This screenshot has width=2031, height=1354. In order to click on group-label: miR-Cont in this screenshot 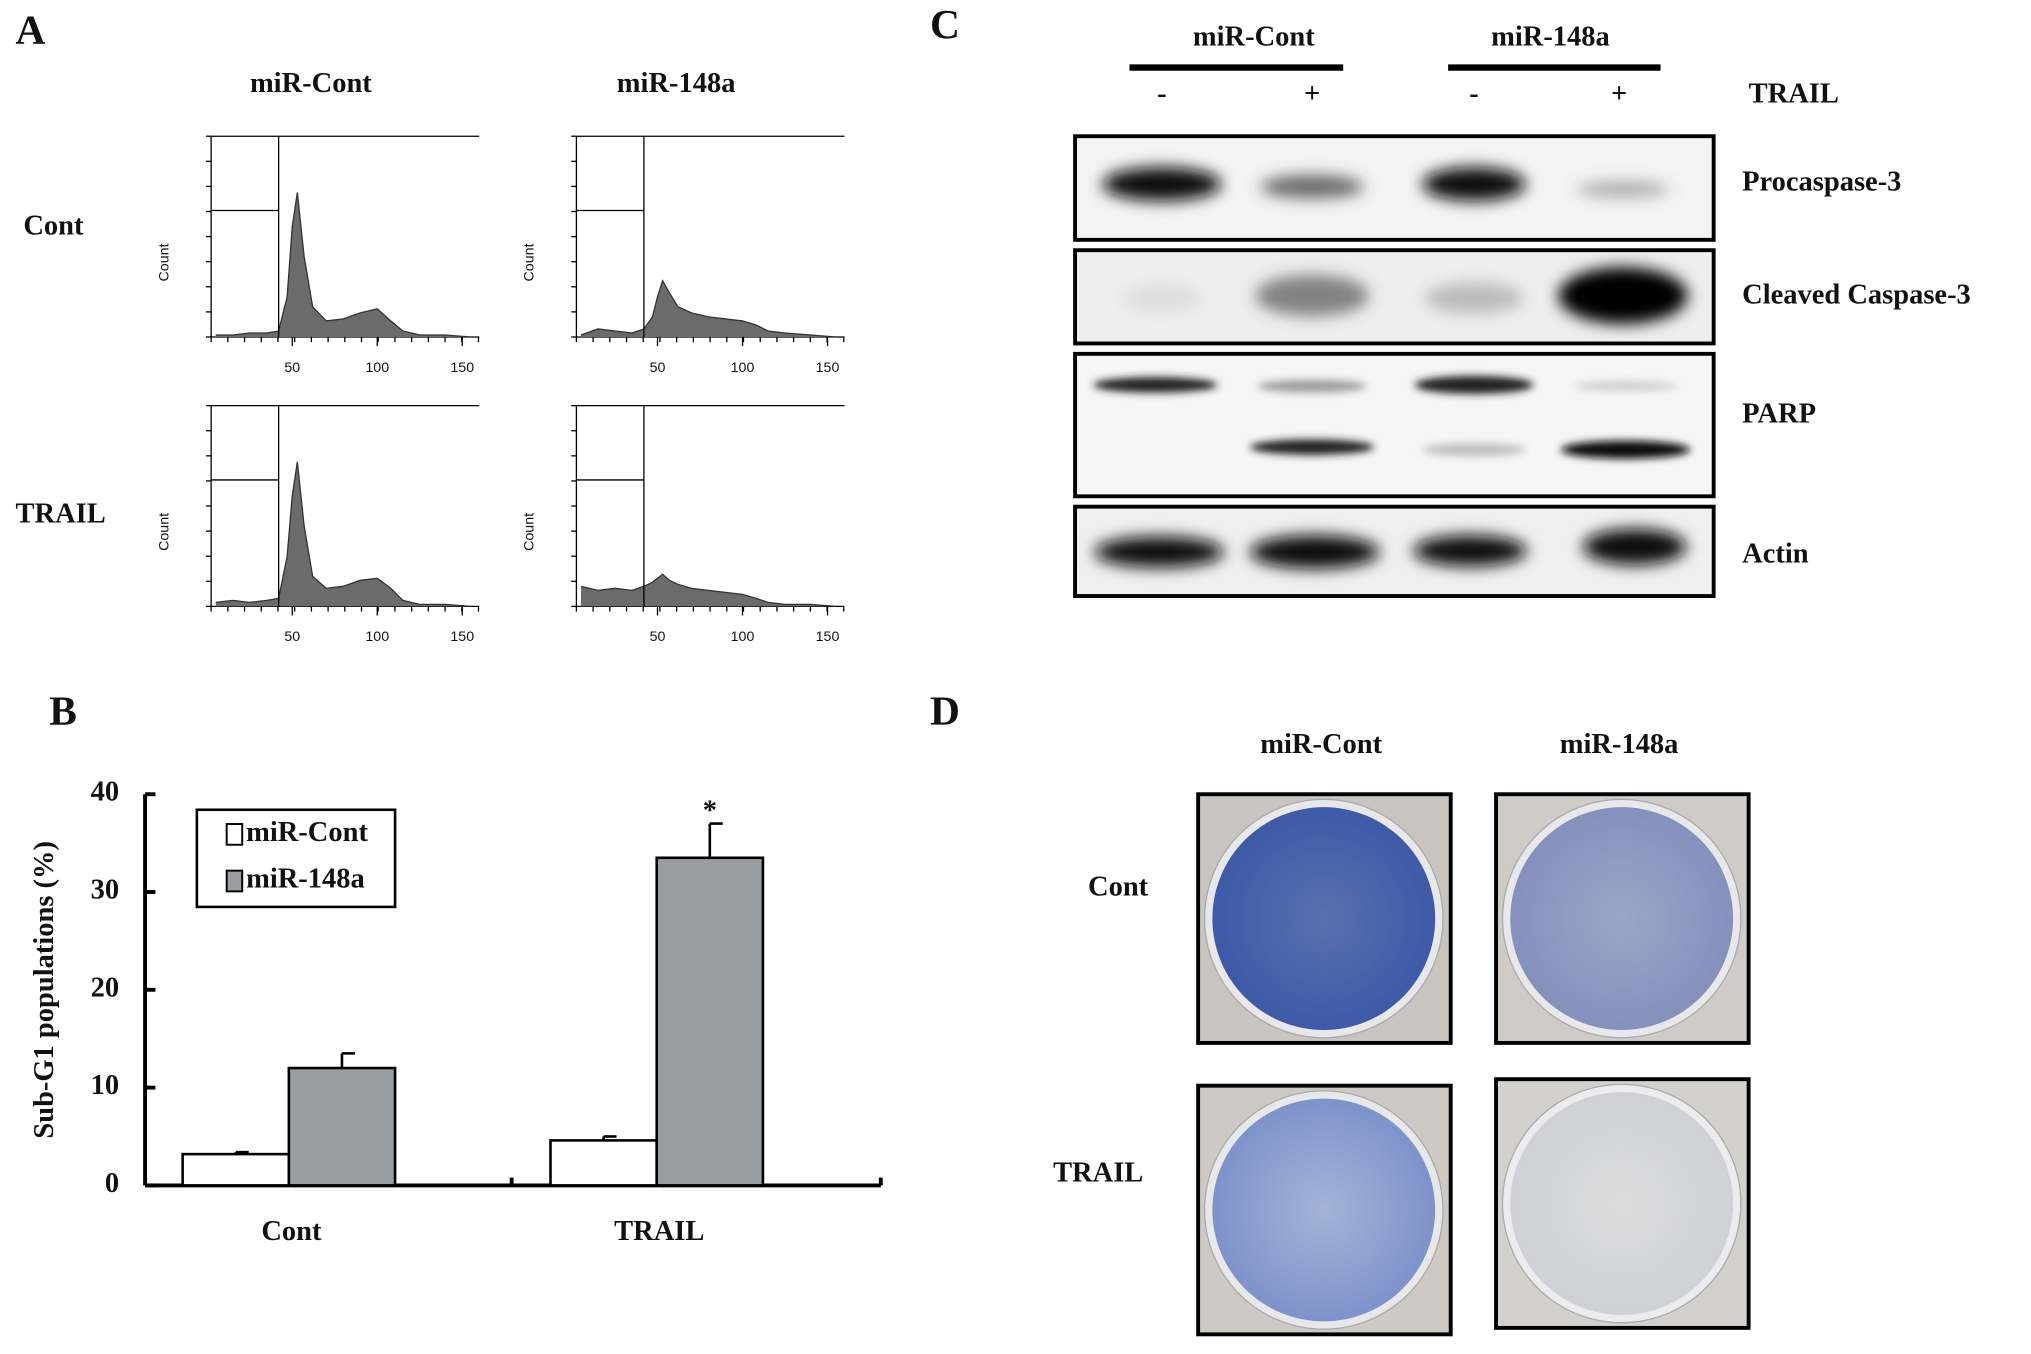, I will do `click(1254, 37)`.